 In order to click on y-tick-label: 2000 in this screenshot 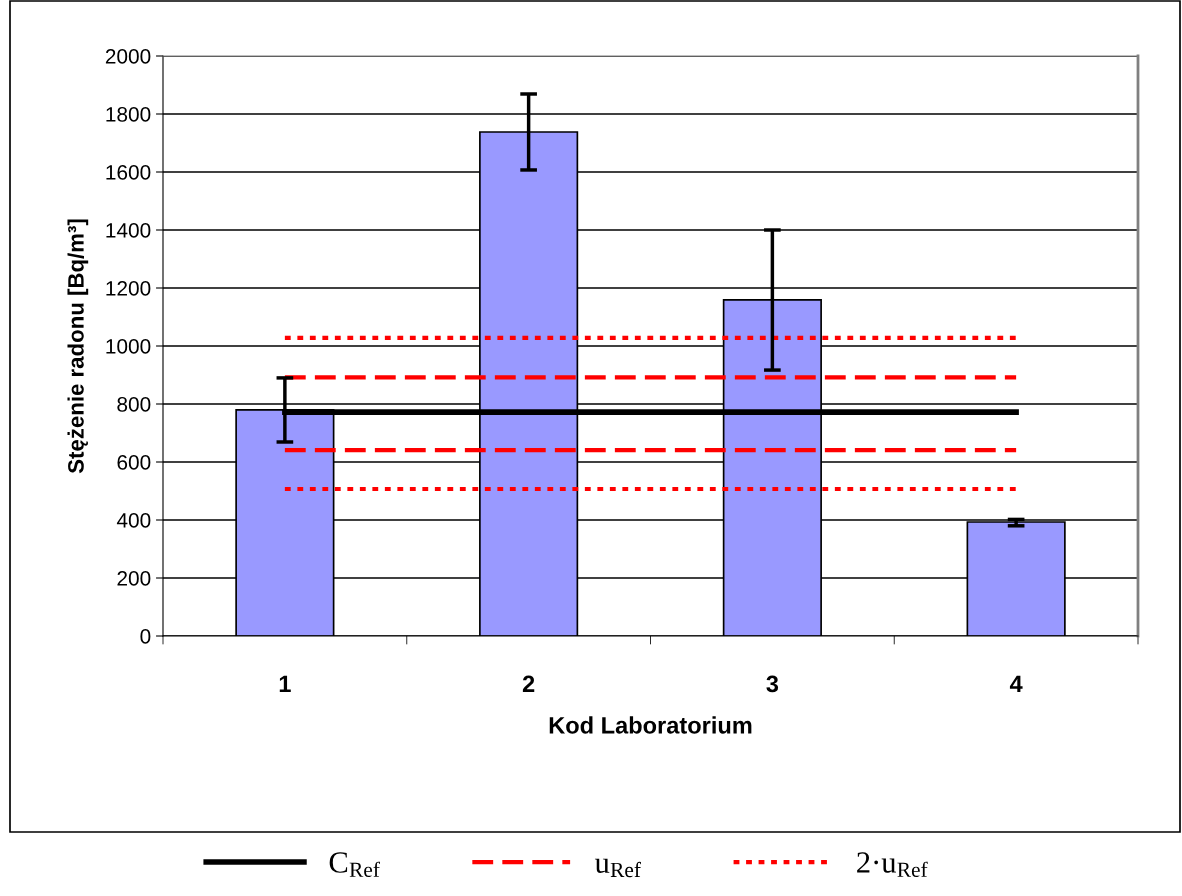, I will do `click(128, 56)`.